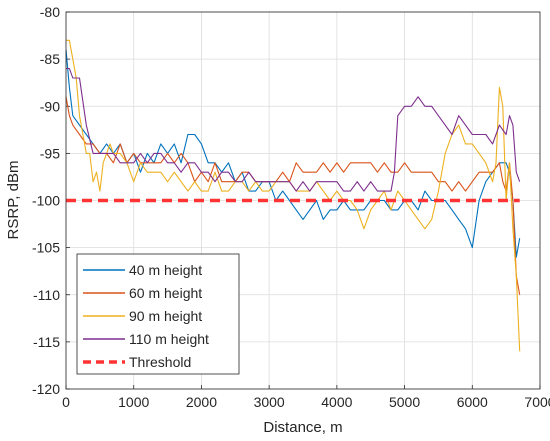  What do you see at coordinates (201, 402) in the screenshot?
I see `x-tick-label: 2000` at bounding box center [201, 402].